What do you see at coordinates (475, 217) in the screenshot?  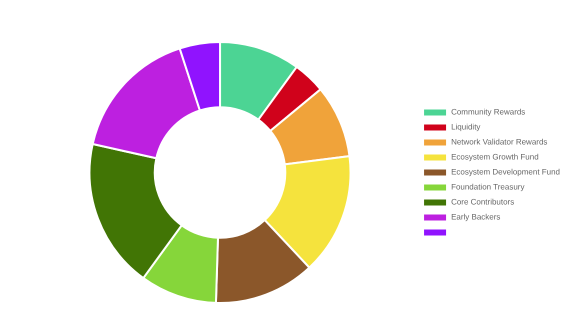 I see `legend-label: Early Backers` at bounding box center [475, 217].